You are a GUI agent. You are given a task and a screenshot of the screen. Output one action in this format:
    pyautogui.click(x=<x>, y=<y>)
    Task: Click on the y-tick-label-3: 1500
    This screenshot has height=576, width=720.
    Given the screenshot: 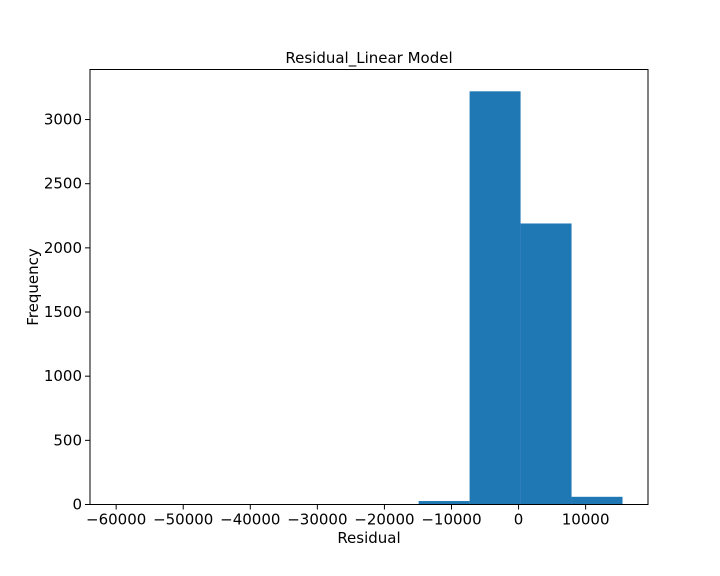 What is the action you would take?
    pyautogui.click(x=63, y=312)
    